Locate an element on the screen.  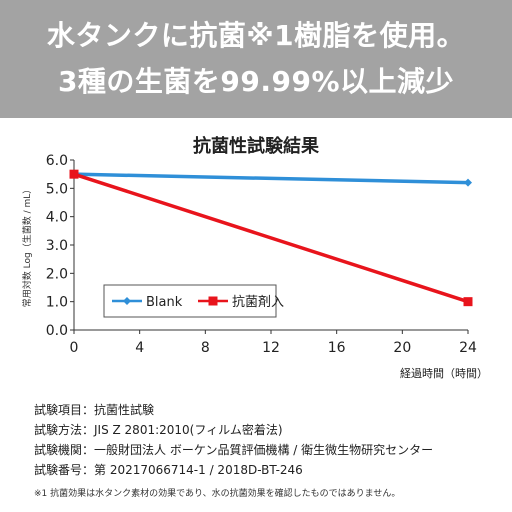
headline-line-1: 水タンクに抗菌※1樹脂を使用。 is located at coordinates (256, 35).